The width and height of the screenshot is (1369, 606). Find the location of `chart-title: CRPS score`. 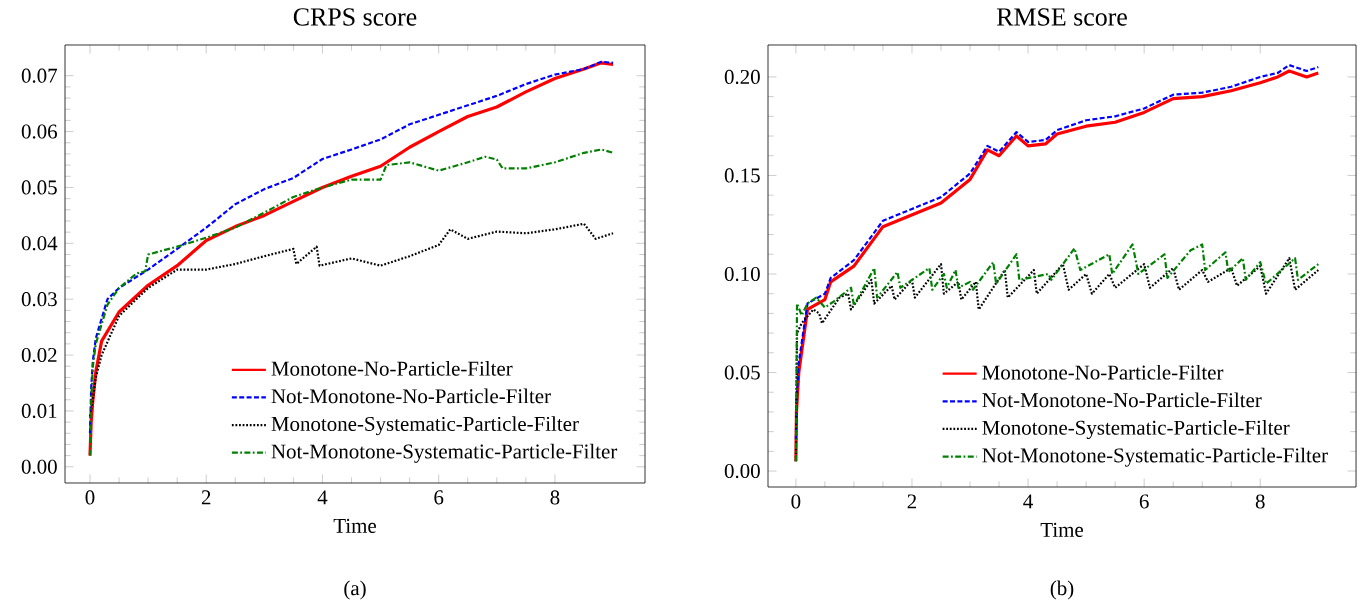

chart-title: CRPS score is located at coordinates (355, 17).